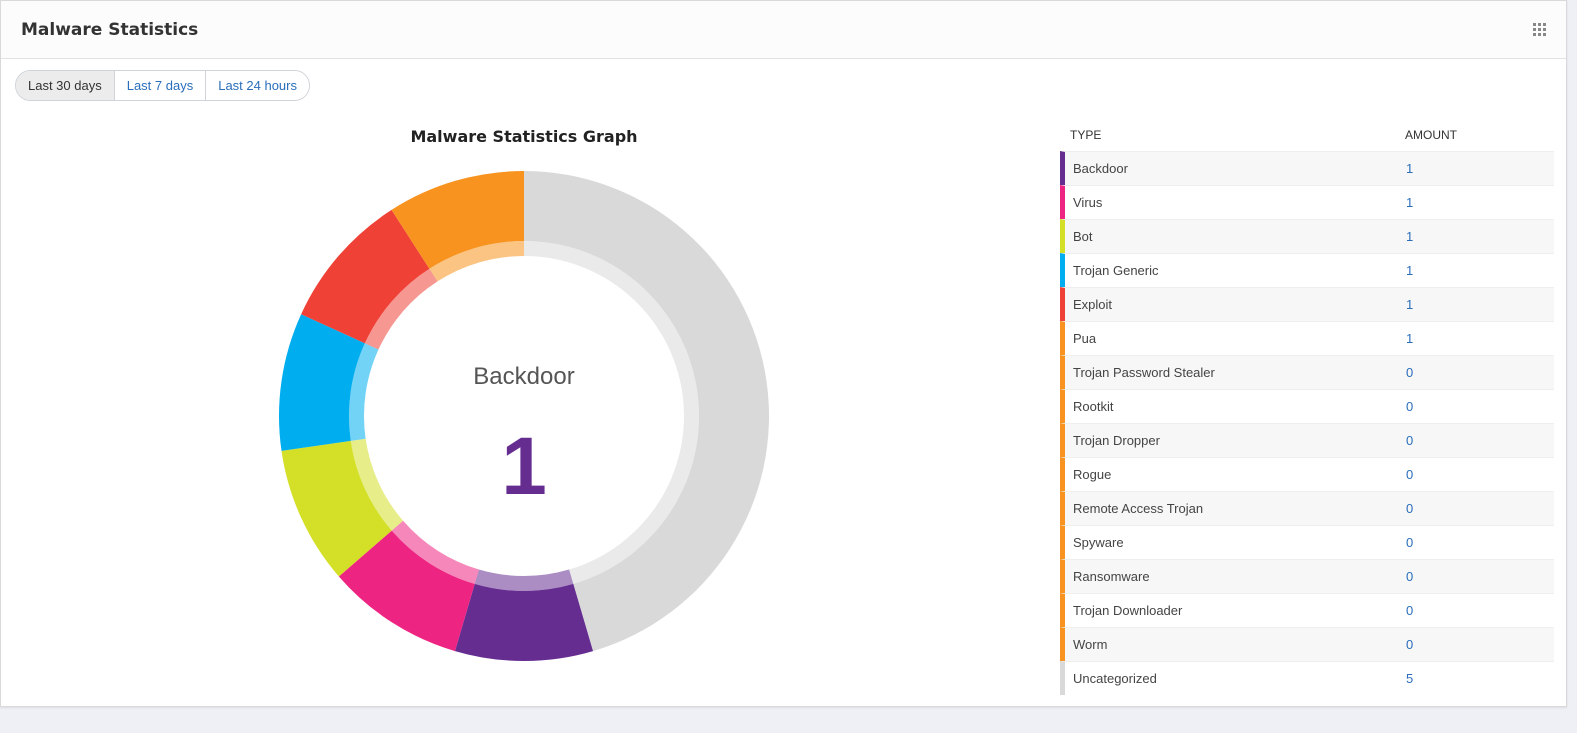 The width and height of the screenshot is (1577, 733). Describe the element at coordinates (1088, 202) in the screenshot. I see `row-type-label: Virus` at that location.